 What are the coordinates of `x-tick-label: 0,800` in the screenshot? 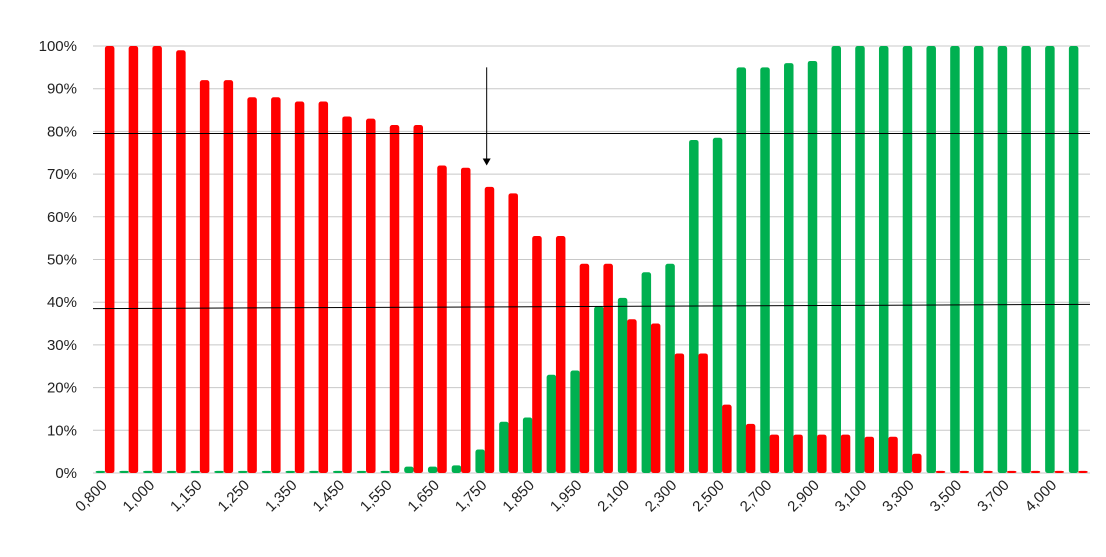 It's located at (91, 496).